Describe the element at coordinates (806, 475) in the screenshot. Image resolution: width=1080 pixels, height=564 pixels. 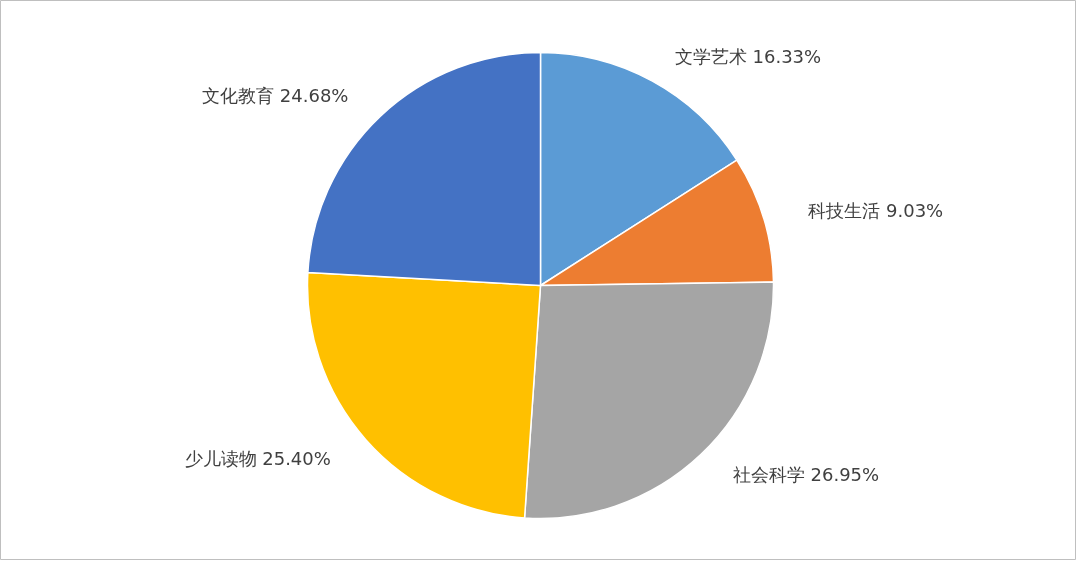
I see `slice-label: 社会科学 26.95%` at that location.